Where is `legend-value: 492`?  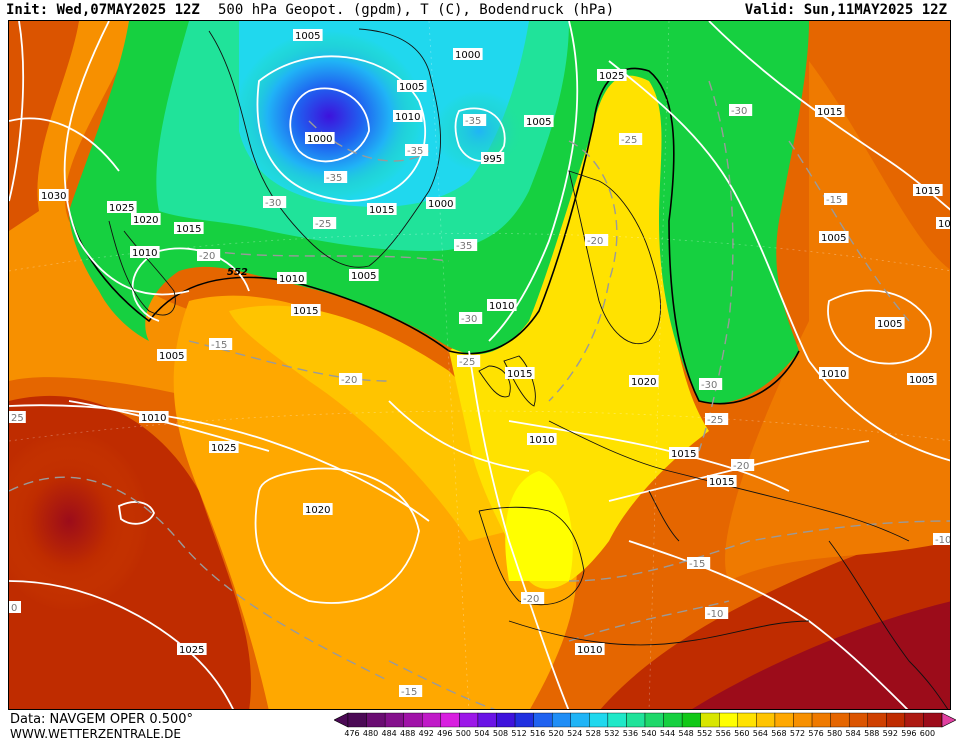
legend-value: 492 is located at coordinates (426, 733).